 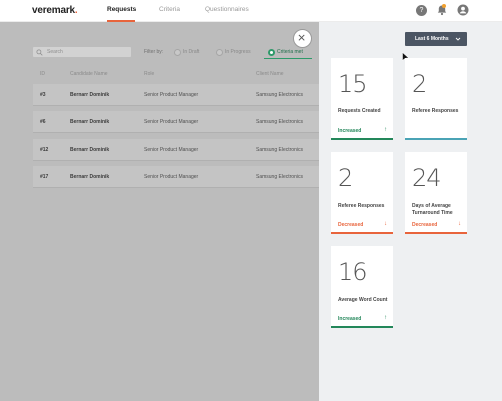 I want to click on row-id: #12, so click(x=44, y=150).